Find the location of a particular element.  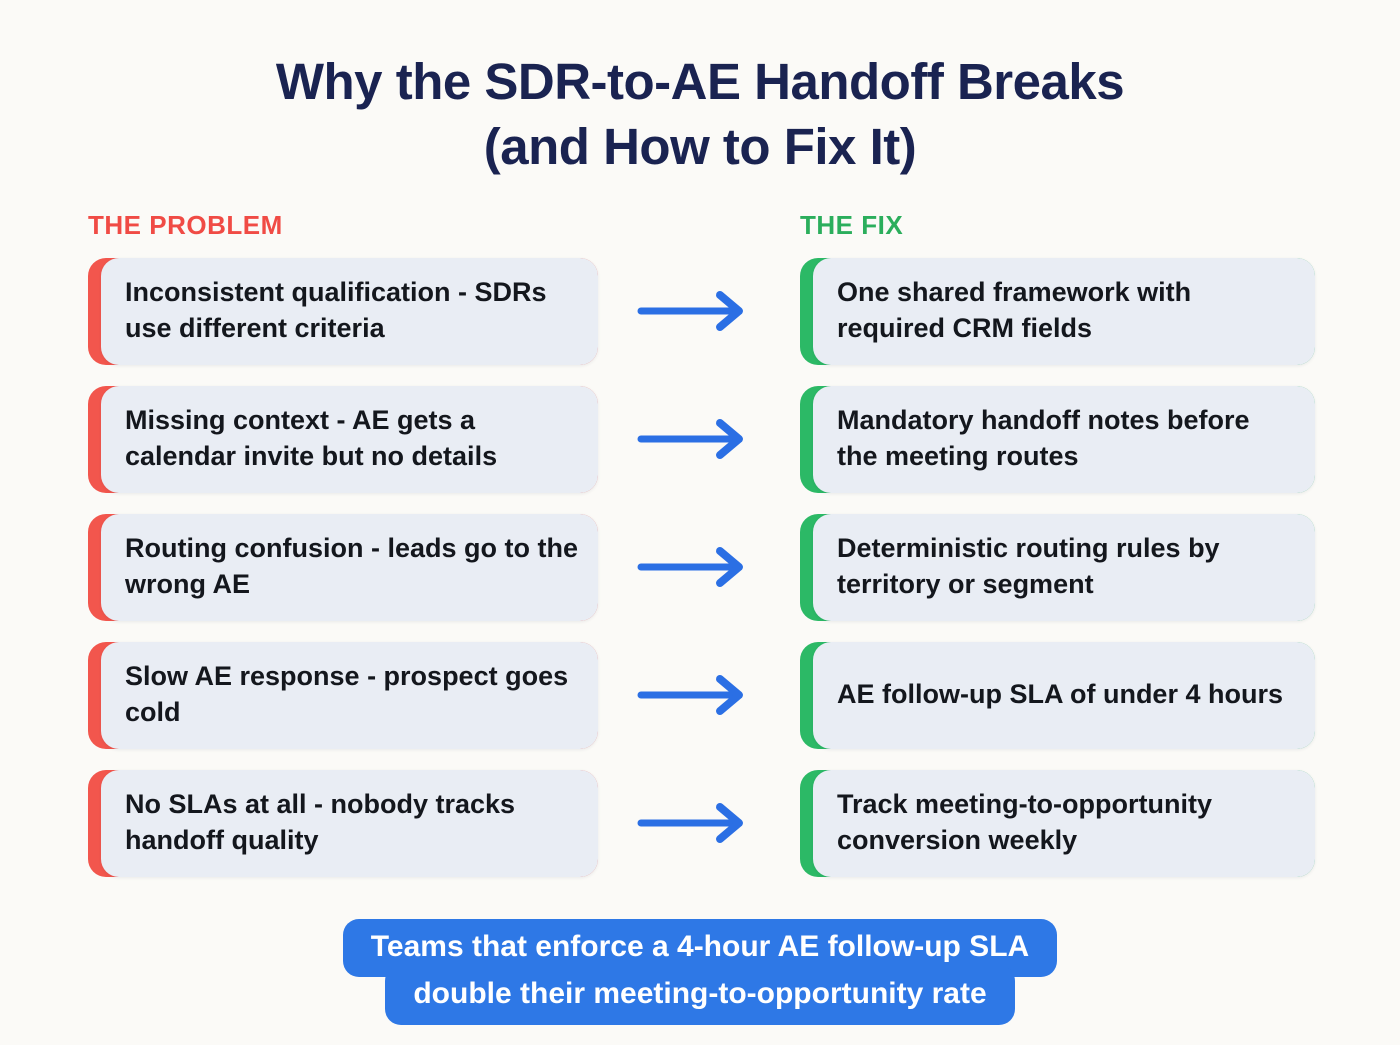

fix-text: AE follow-up SLA of under 4 hours is located at coordinates (1060, 694).